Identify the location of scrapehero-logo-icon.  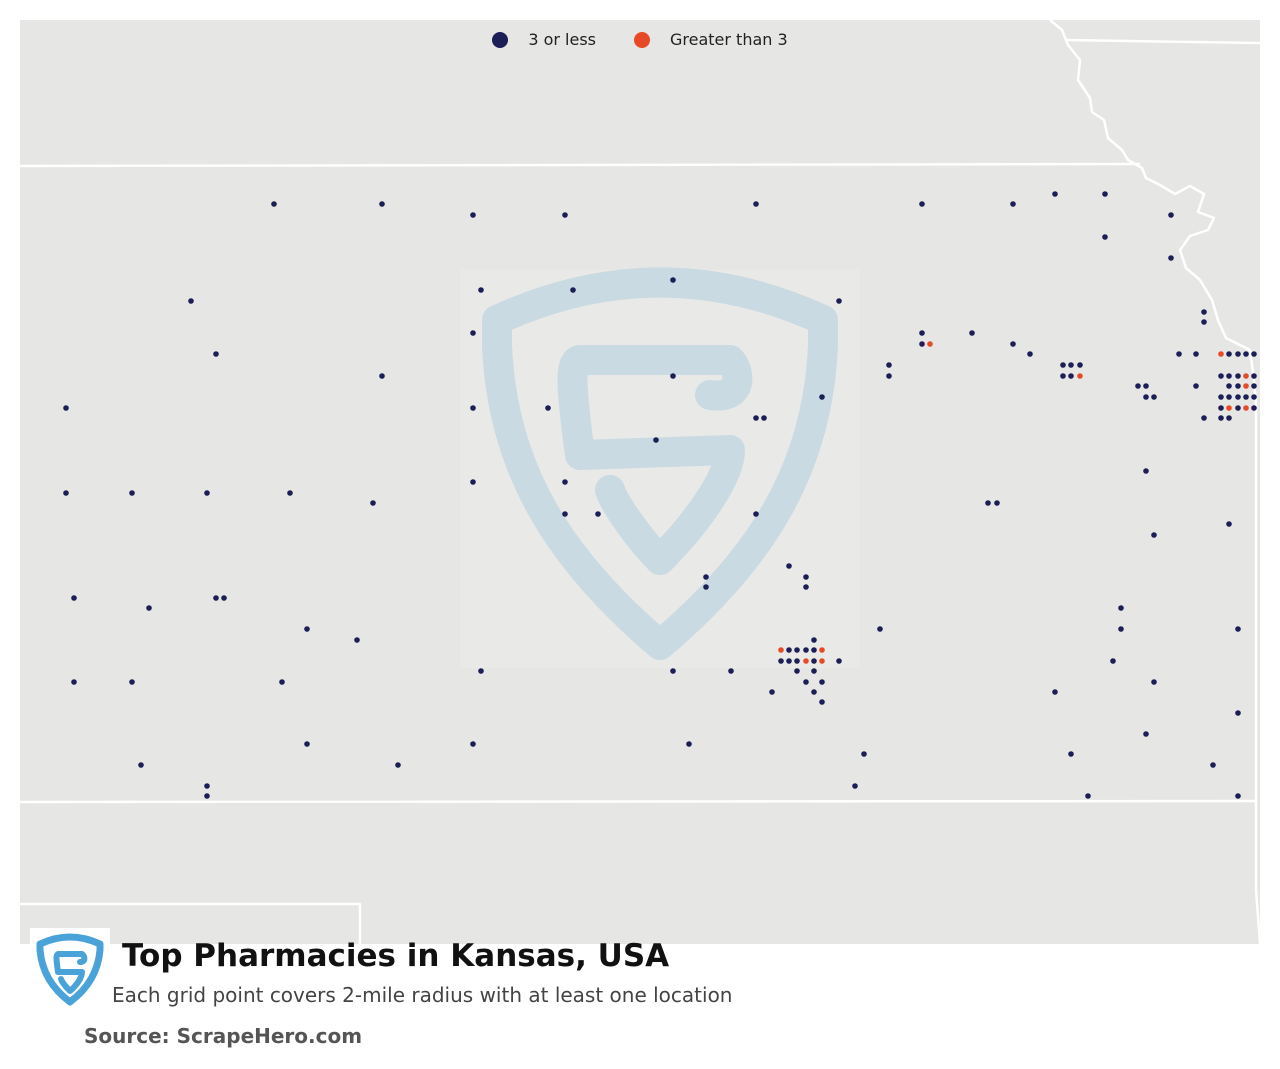
(70, 968).